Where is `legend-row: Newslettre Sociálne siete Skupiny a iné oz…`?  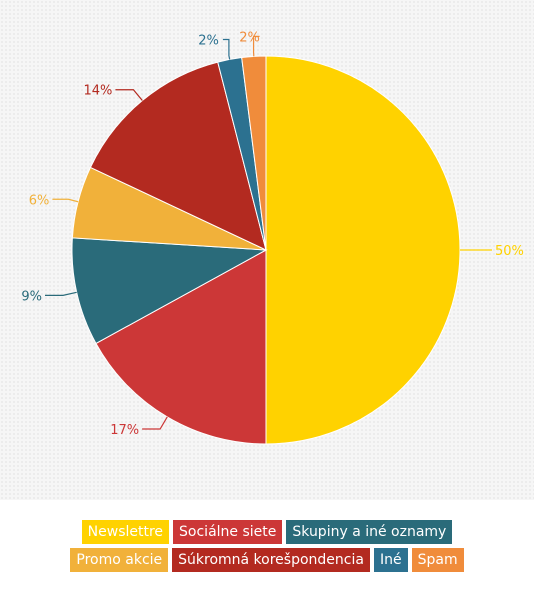 legend-row: Newslettre Sociálne siete Skupiny a iné oz… is located at coordinates (267, 532).